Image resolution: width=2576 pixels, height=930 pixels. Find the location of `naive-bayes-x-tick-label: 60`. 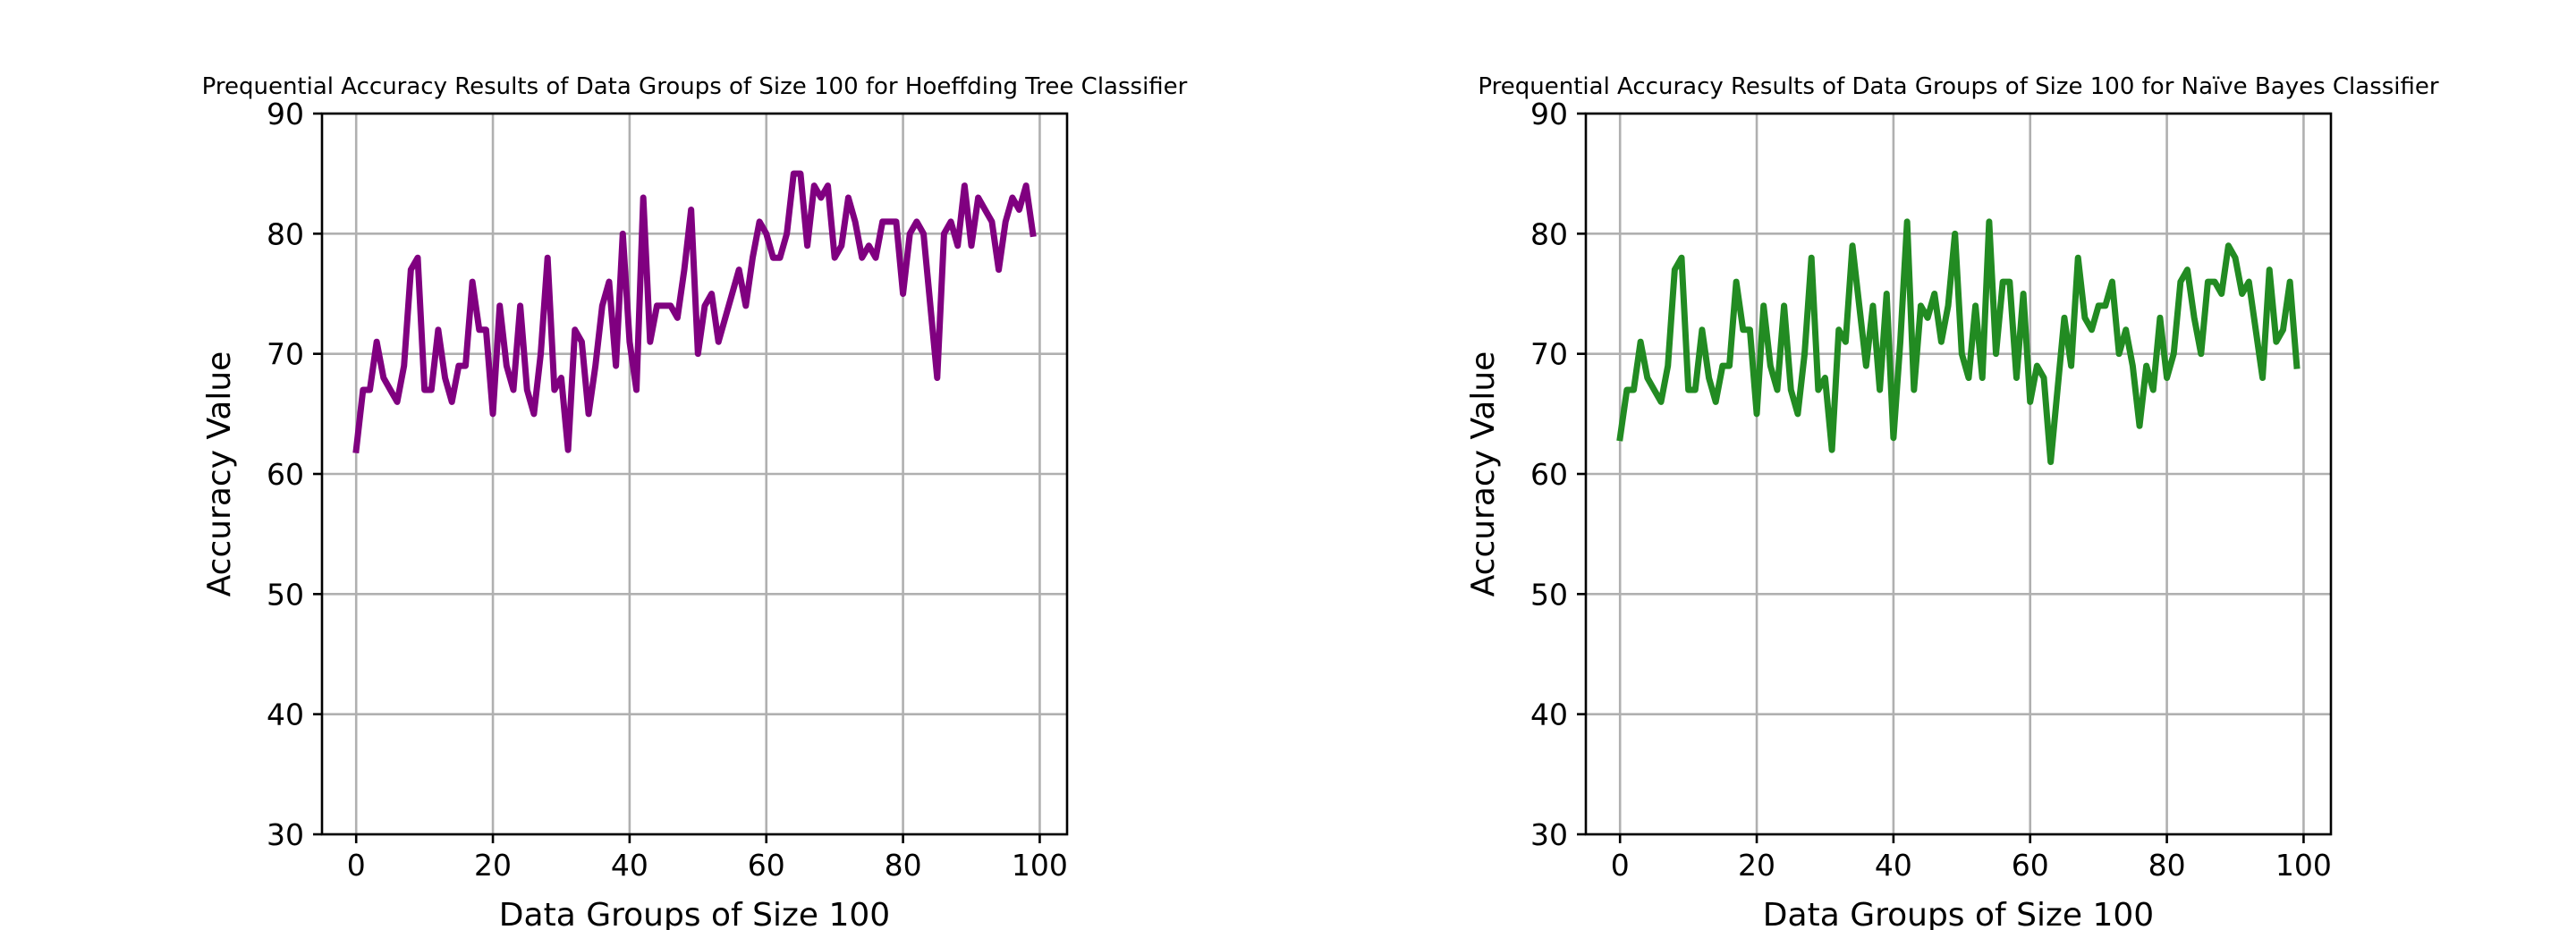

naive-bayes-x-tick-label: 60 is located at coordinates (2030, 865).